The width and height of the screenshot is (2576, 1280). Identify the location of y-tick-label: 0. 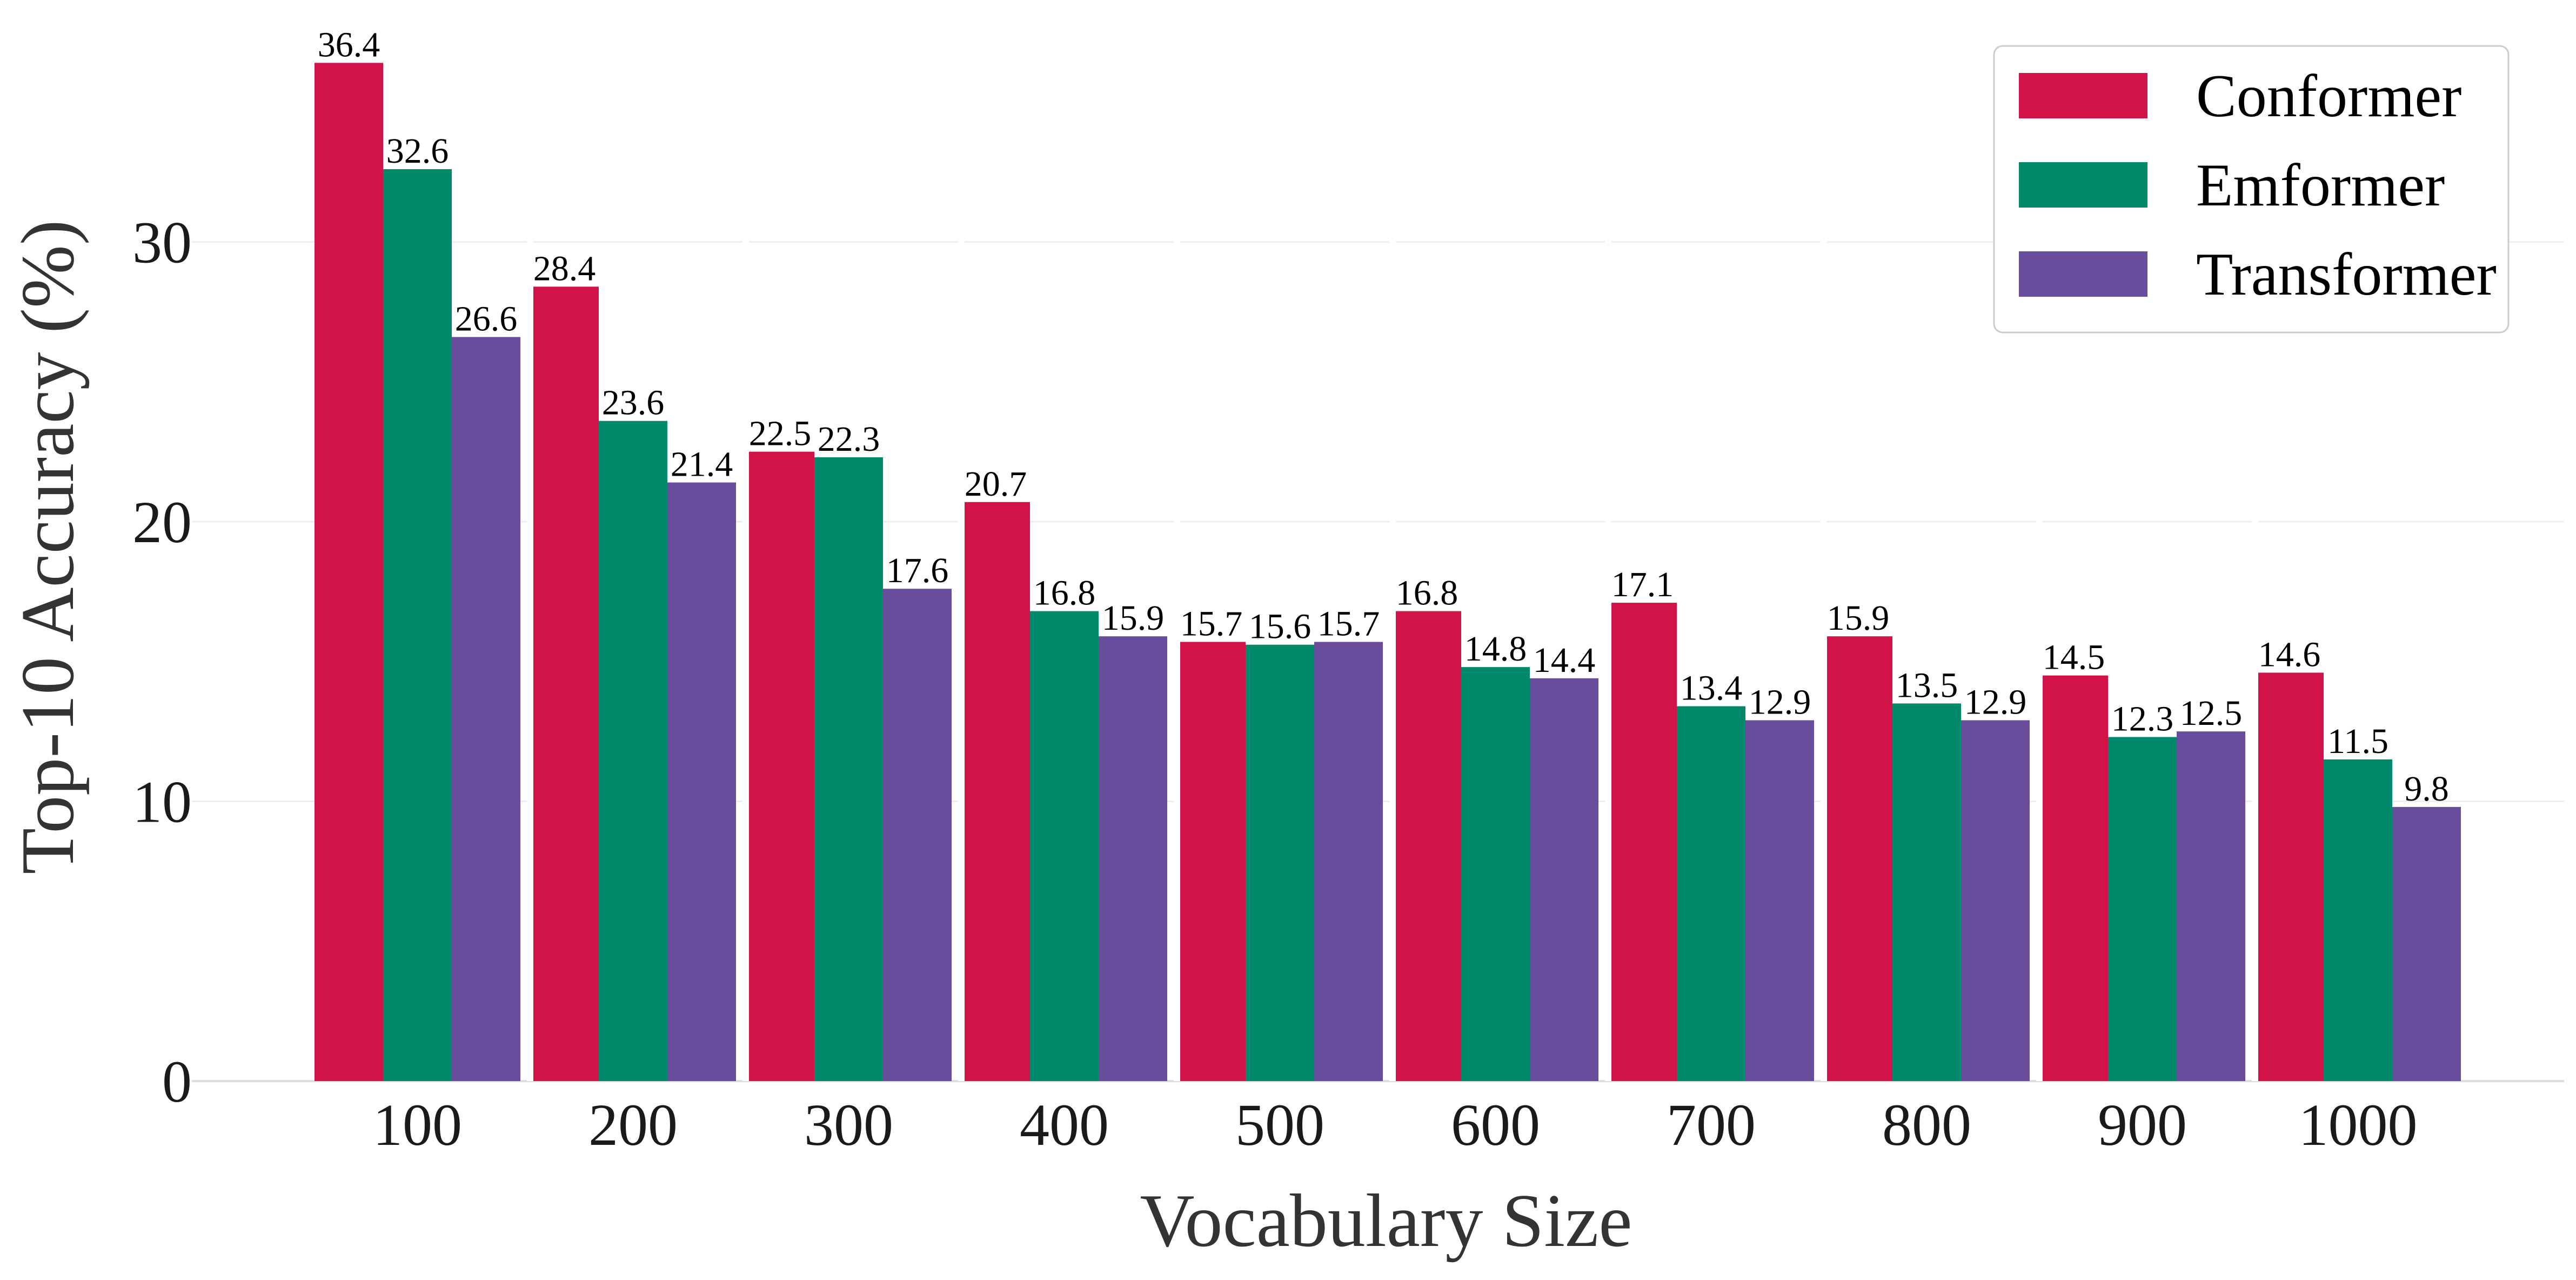
(177, 1082).